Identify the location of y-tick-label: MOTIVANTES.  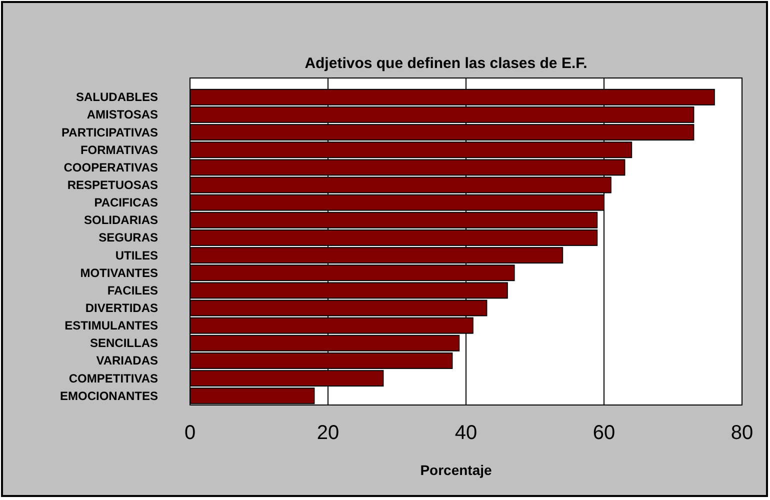
(119, 273).